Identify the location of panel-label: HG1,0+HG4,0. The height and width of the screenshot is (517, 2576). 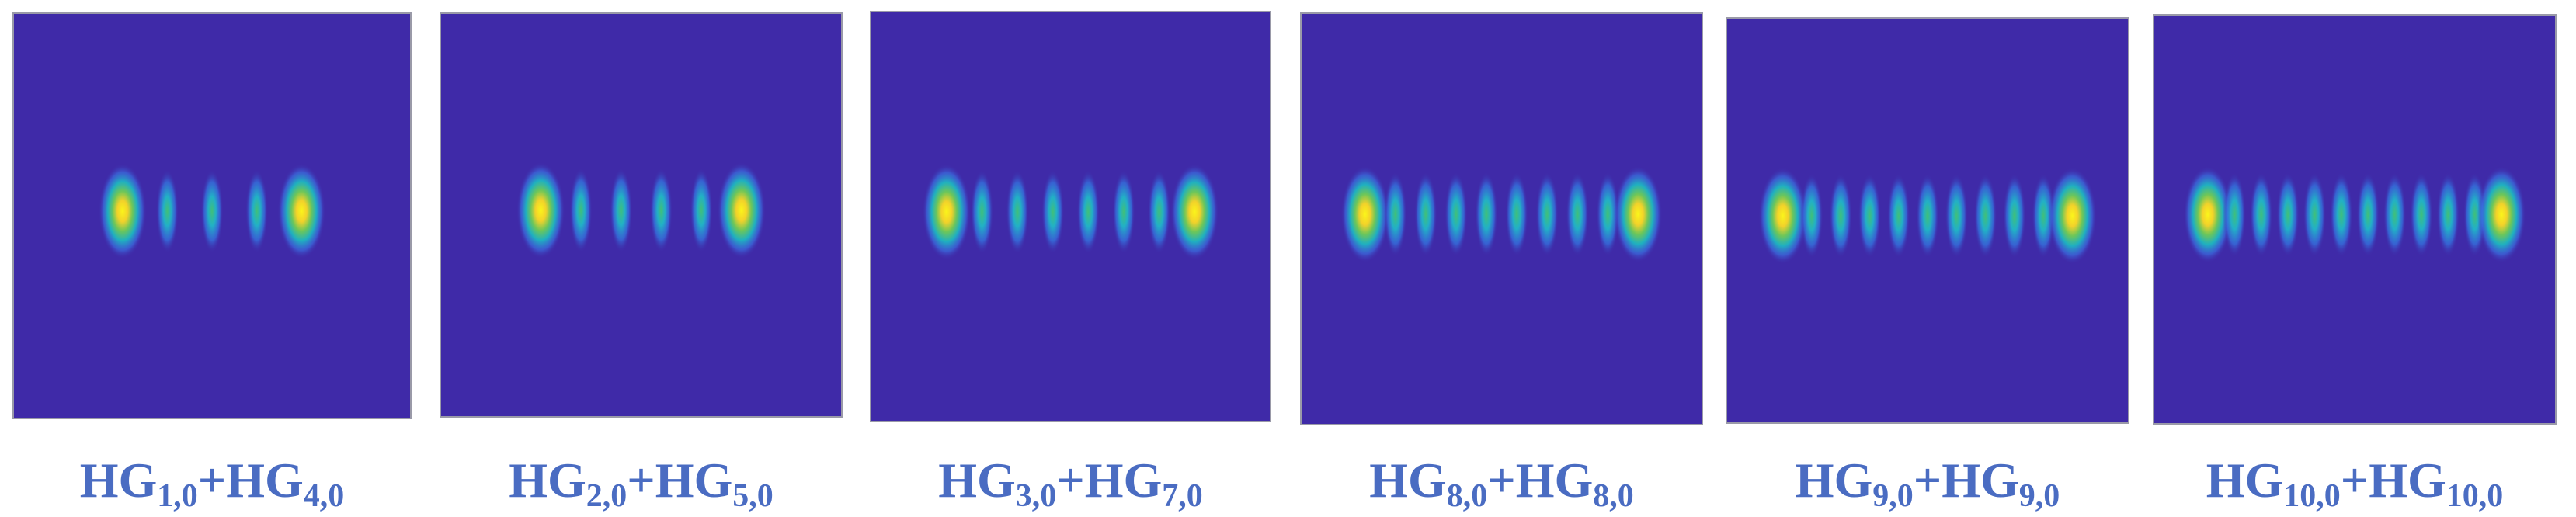
(212, 483).